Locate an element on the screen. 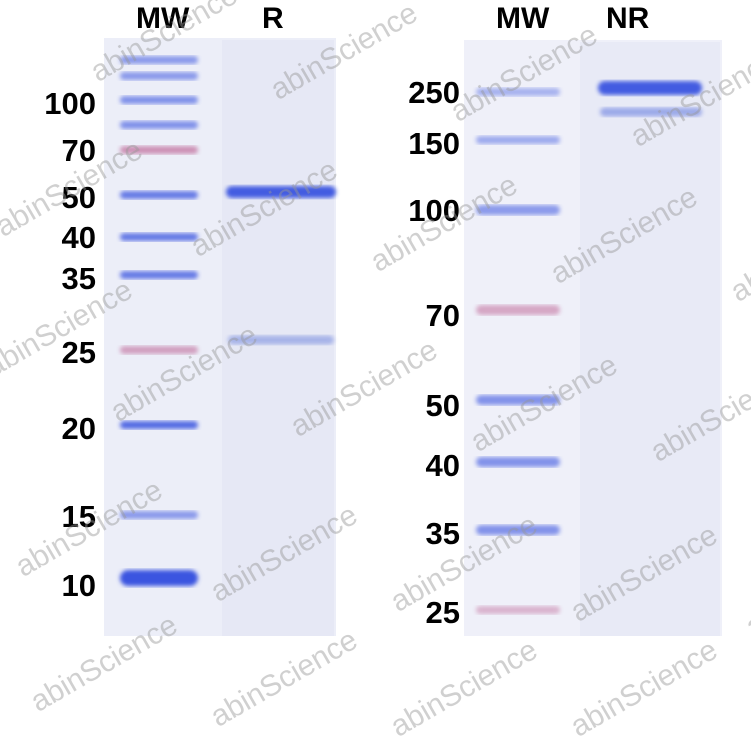  band-nonreduced is located at coordinates (650, 88).